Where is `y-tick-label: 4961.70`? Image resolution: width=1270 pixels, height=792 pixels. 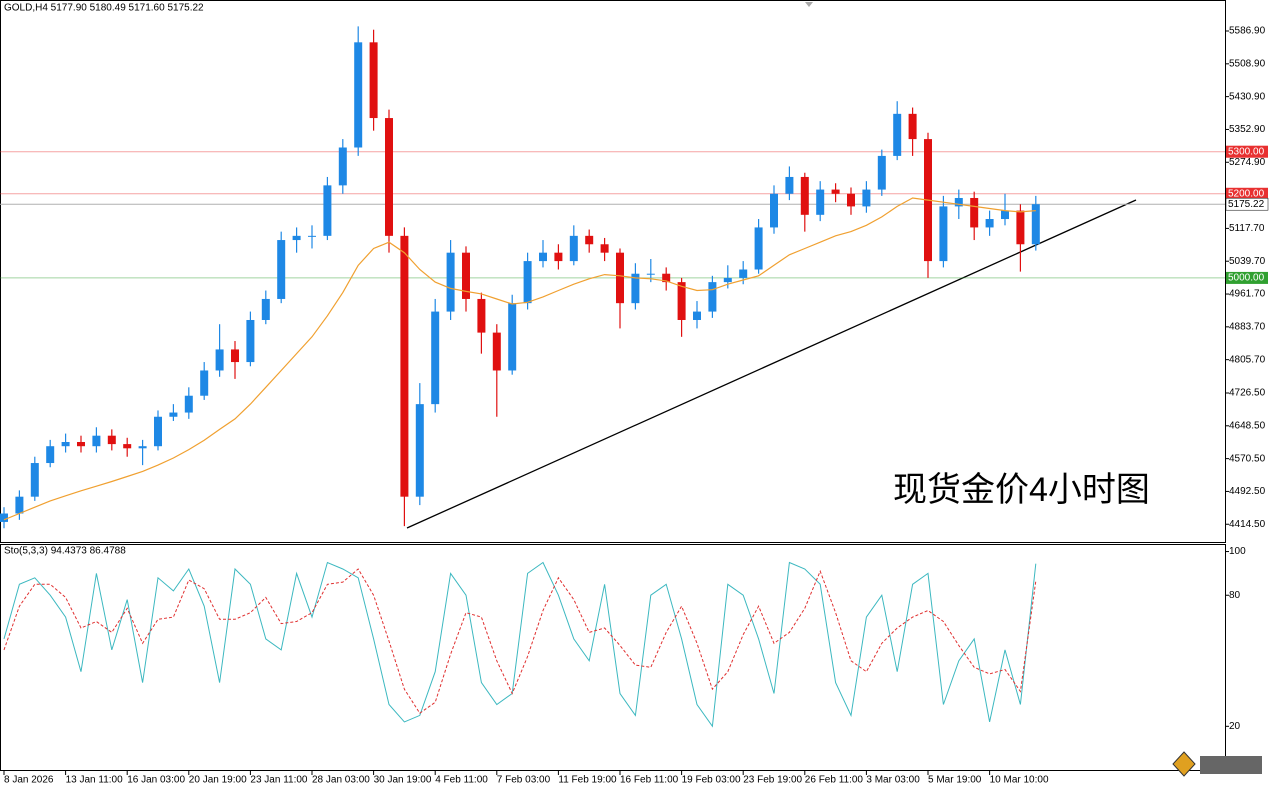
y-tick-label: 4961.70 is located at coordinates (1247, 294).